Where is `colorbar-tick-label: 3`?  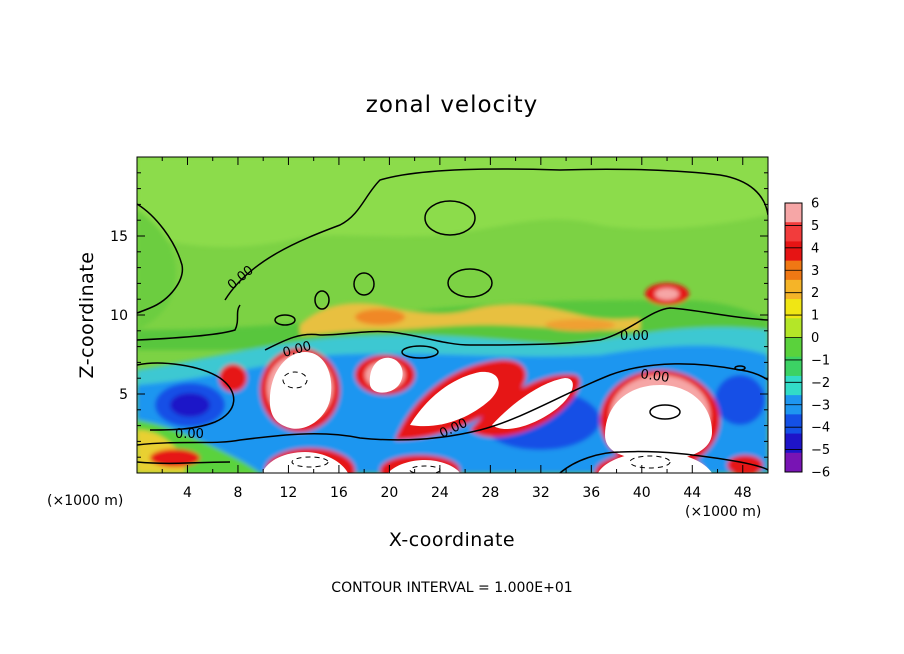 colorbar-tick-label: 3 is located at coordinates (815, 271).